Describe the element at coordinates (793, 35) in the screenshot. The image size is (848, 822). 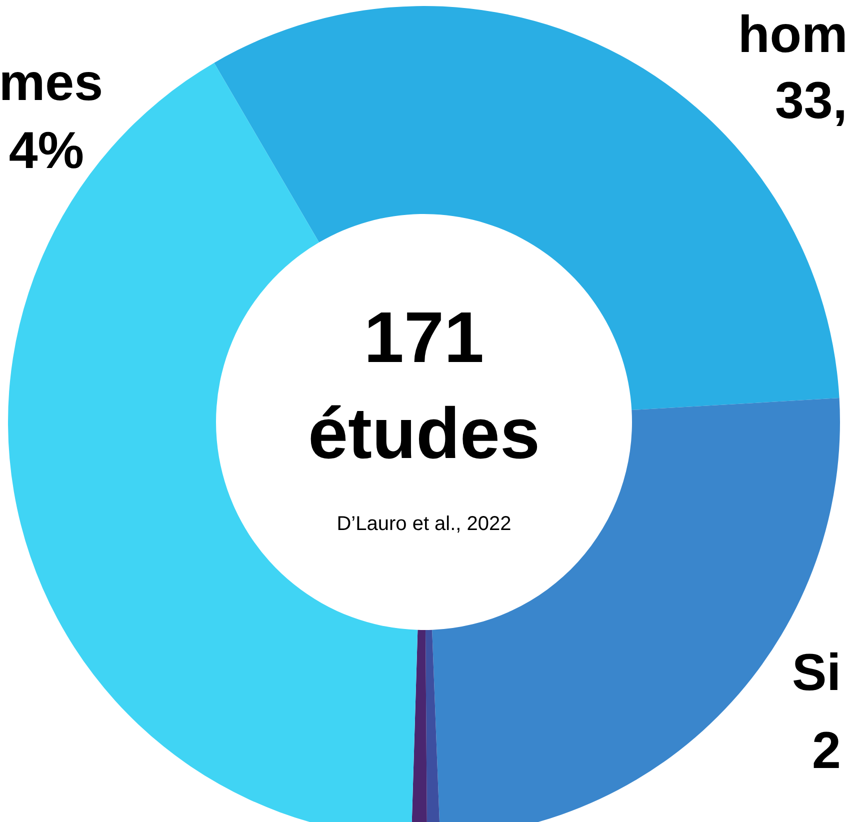
I see `slice-label: hom` at that location.